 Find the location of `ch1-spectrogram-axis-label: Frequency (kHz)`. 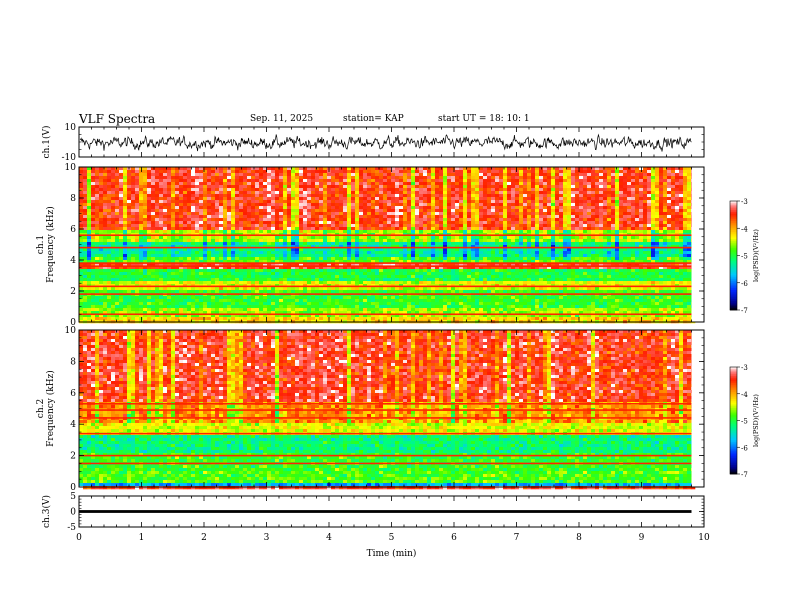

ch1-spectrogram-axis-label: Frequency (kHz) is located at coordinates (50, 244).